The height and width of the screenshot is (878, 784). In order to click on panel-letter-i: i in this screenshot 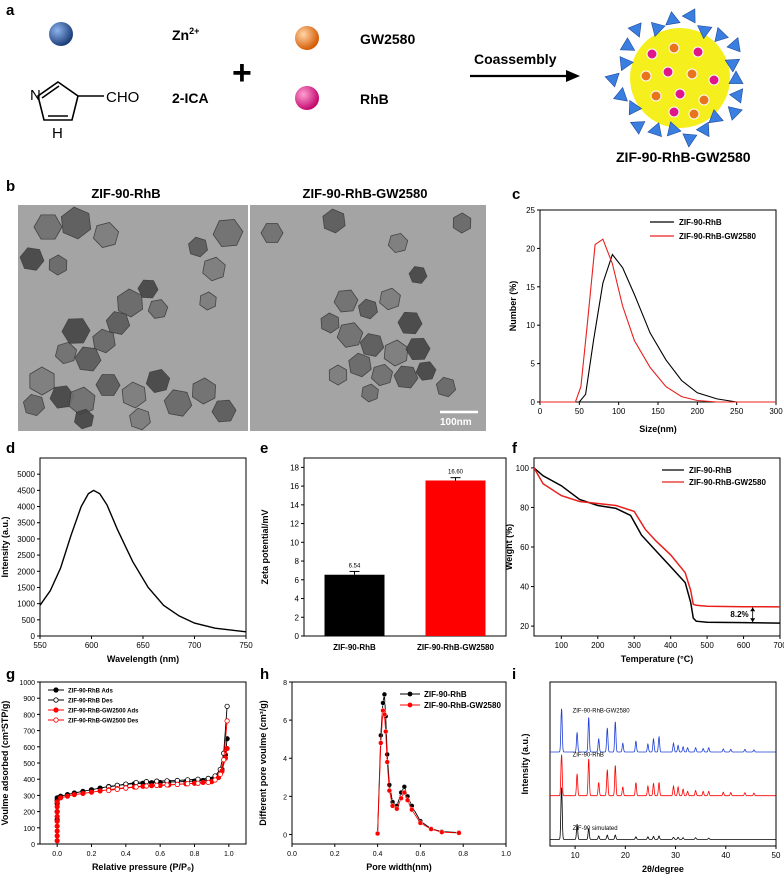, I will do `click(514, 674)`.